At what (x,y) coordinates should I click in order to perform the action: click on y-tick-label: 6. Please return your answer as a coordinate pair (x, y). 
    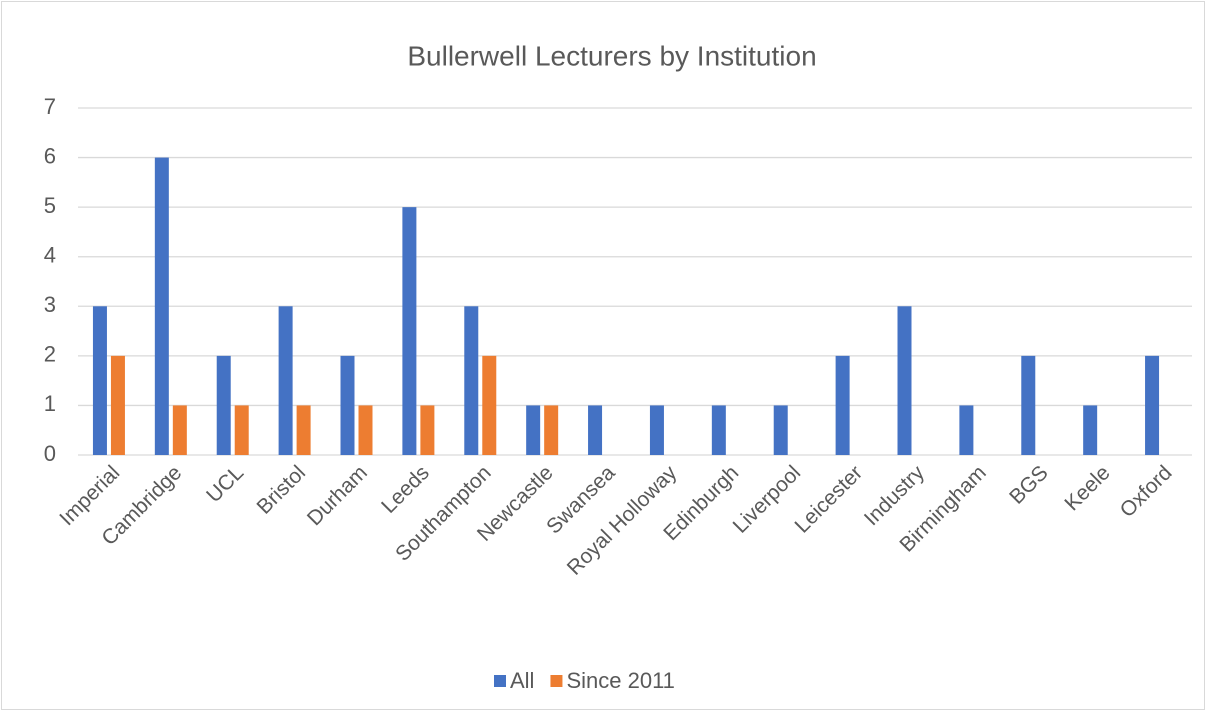
    Looking at the image, I should click on (50, 155).